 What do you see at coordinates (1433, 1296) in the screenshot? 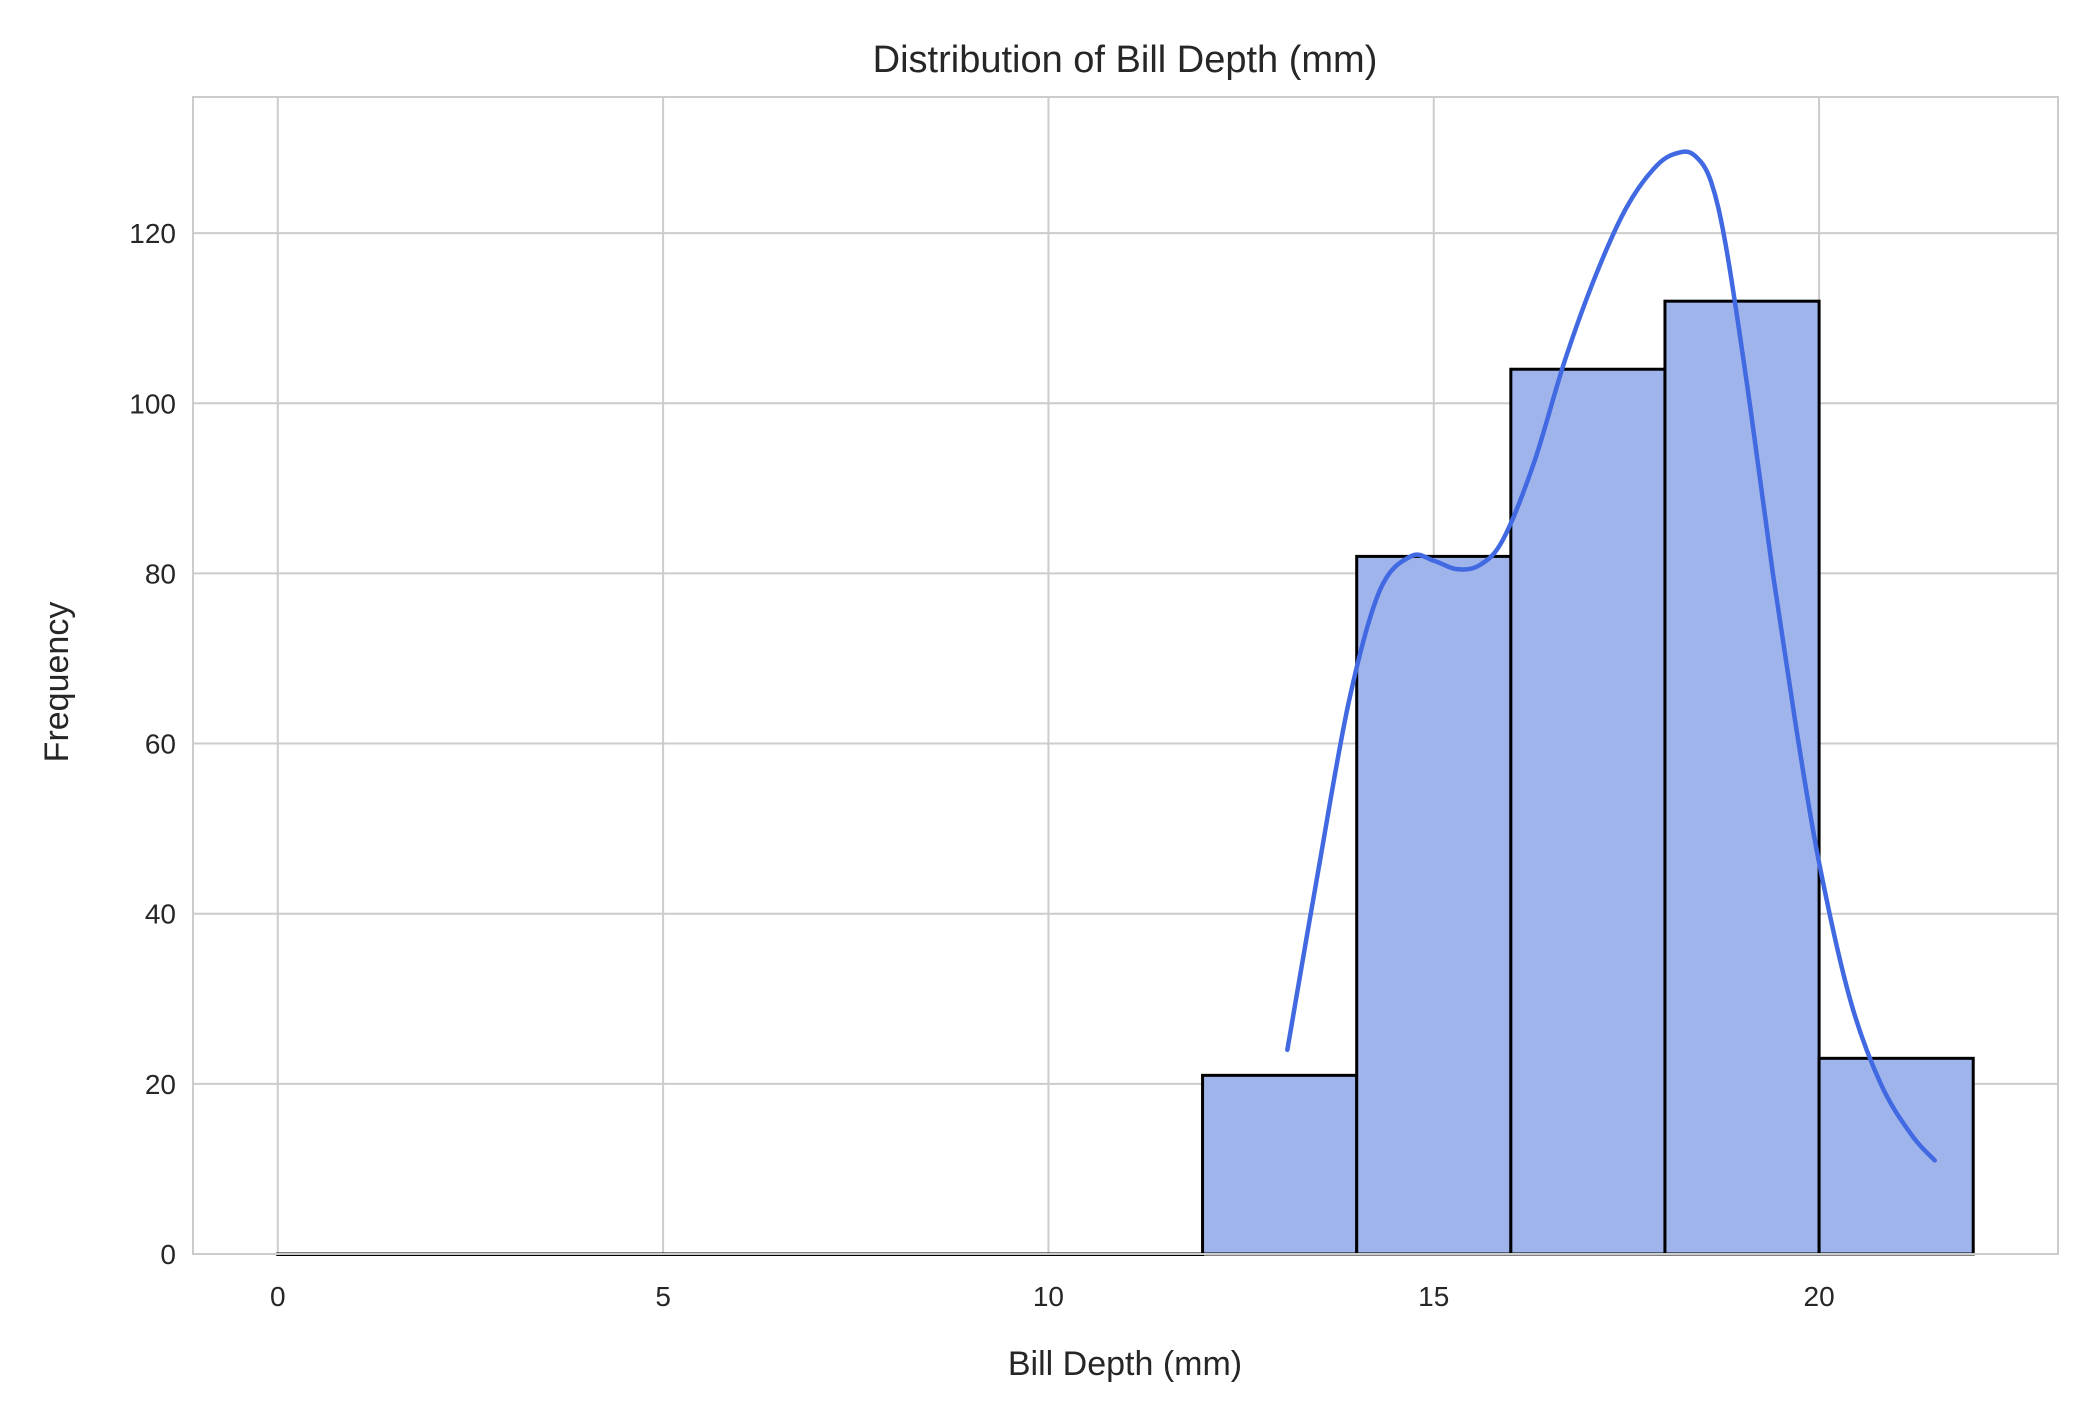
I see `x-tick-label-3: 15` at bounding box center [1433, 1296].